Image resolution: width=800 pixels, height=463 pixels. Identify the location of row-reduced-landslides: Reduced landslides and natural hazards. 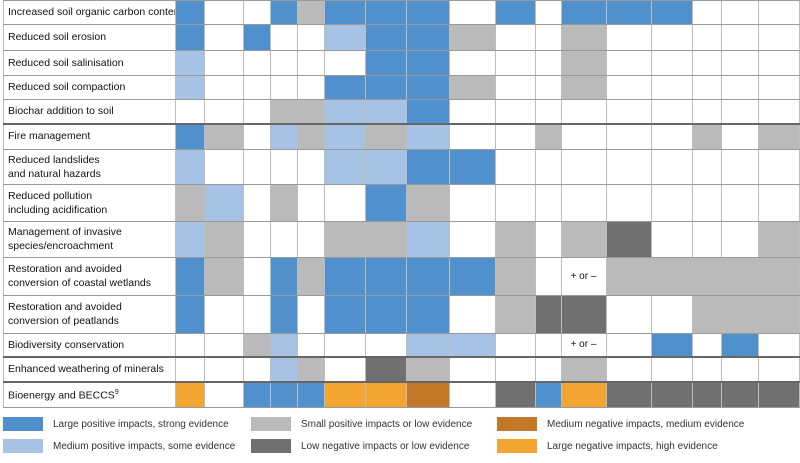
(400, 166).